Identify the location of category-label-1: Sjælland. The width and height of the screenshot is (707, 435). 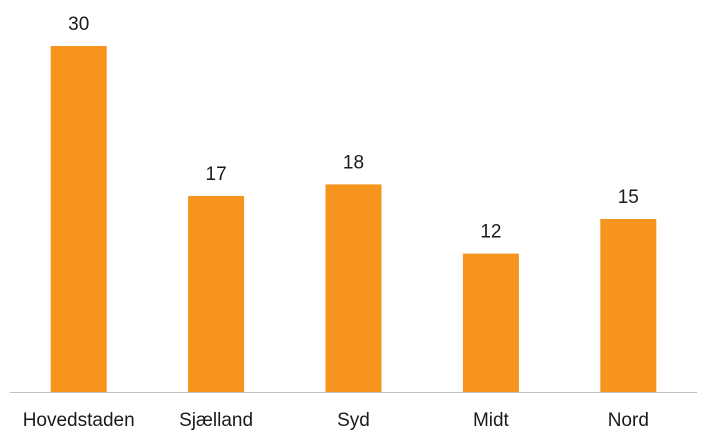
(216, 420).